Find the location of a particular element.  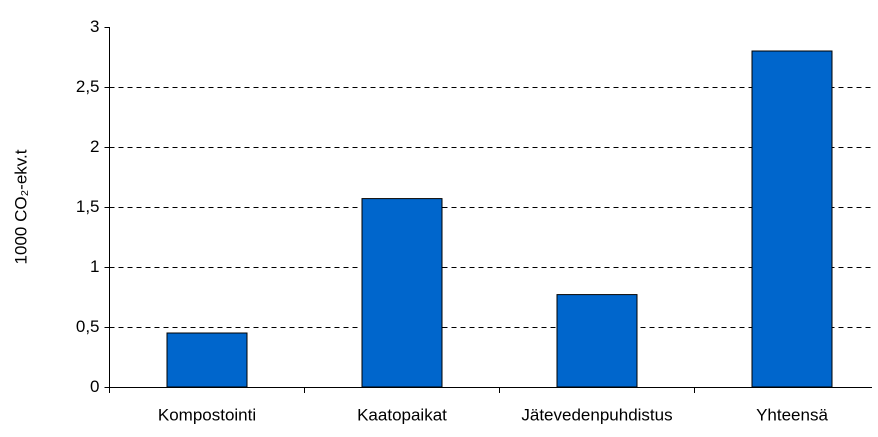

y-tick-label: 2,5 is located at coordinates (88, 86).